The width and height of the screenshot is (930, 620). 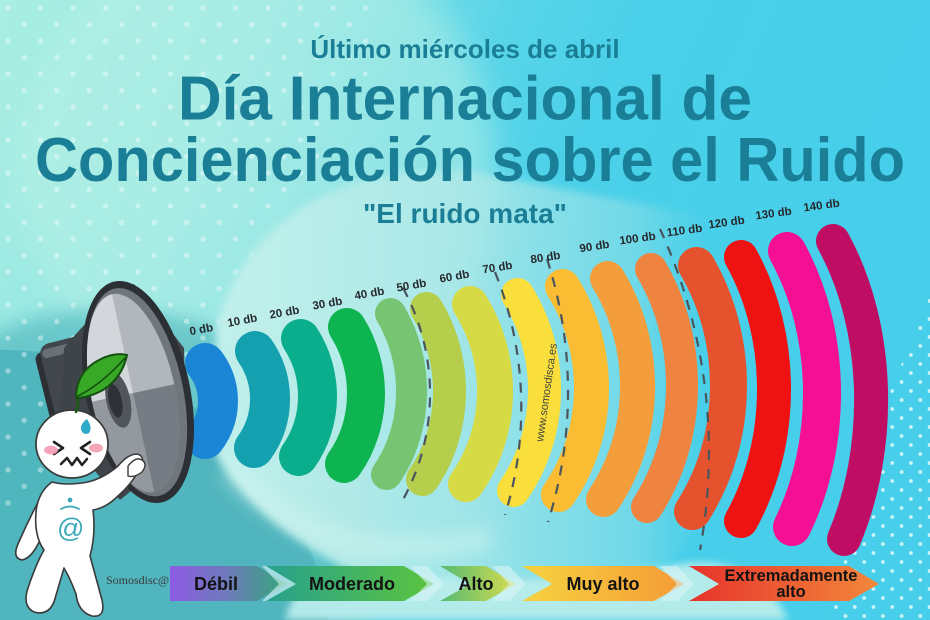 I want to click on svg-text: "El ruido mata", so click(x=465, y=213).